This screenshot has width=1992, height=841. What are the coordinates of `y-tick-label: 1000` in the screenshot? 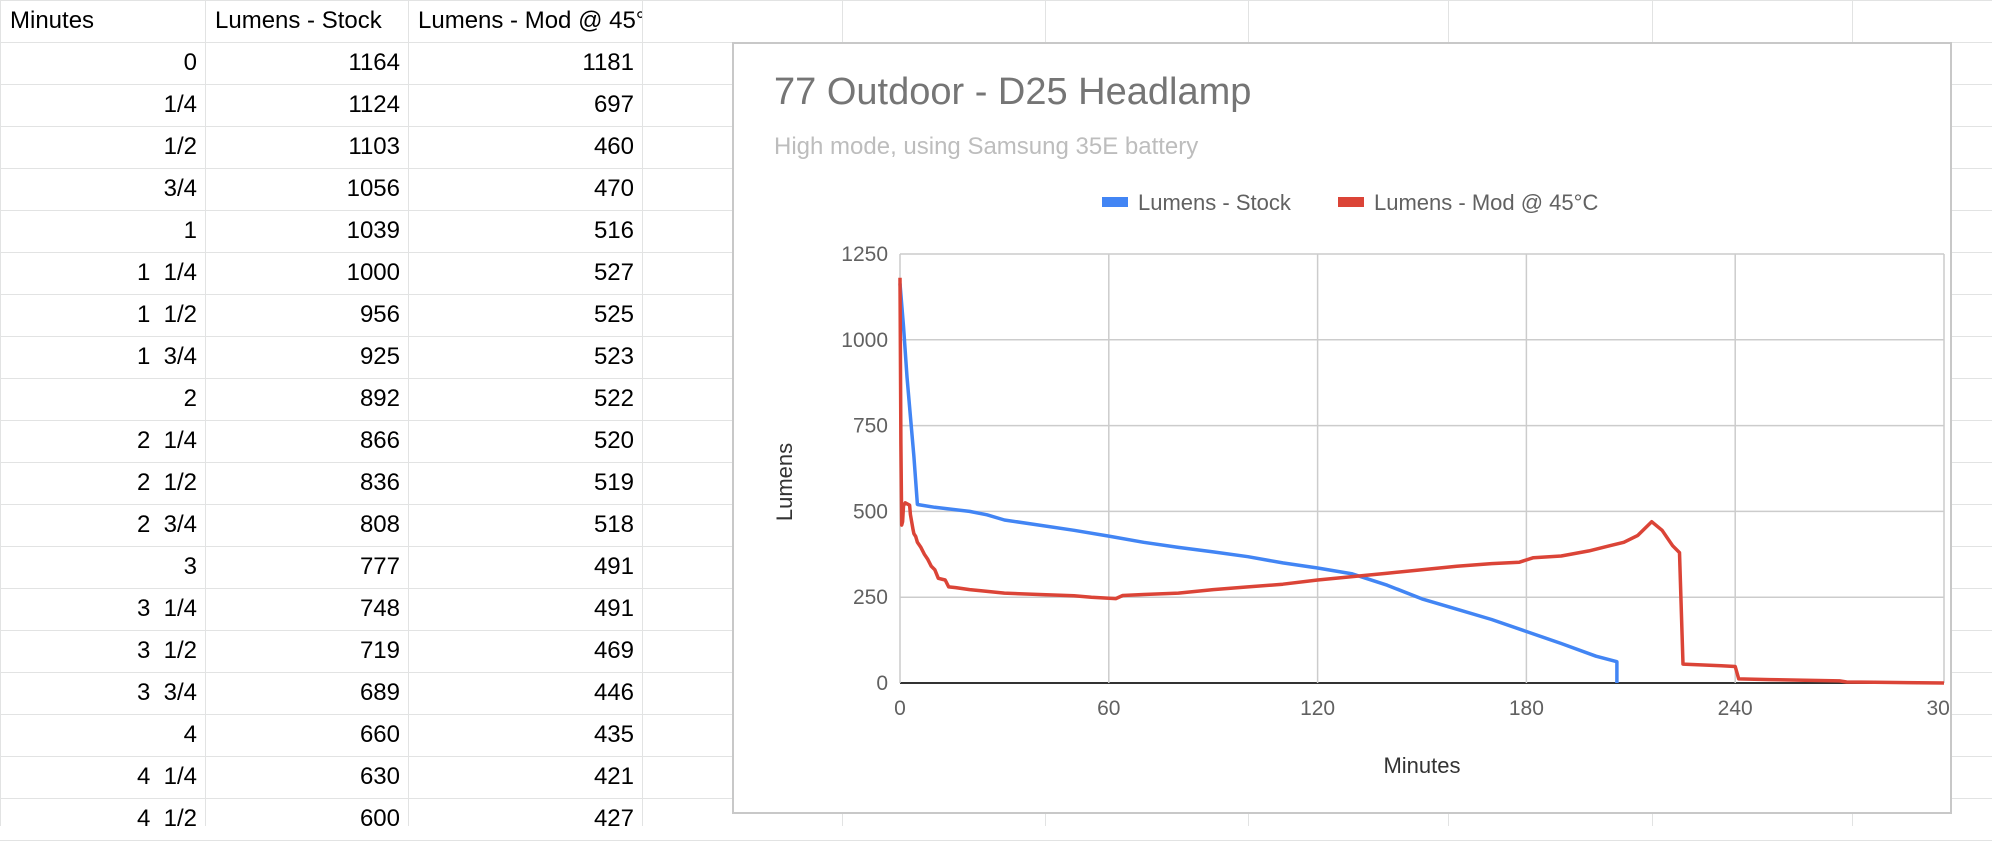 It's located at (864, 340).